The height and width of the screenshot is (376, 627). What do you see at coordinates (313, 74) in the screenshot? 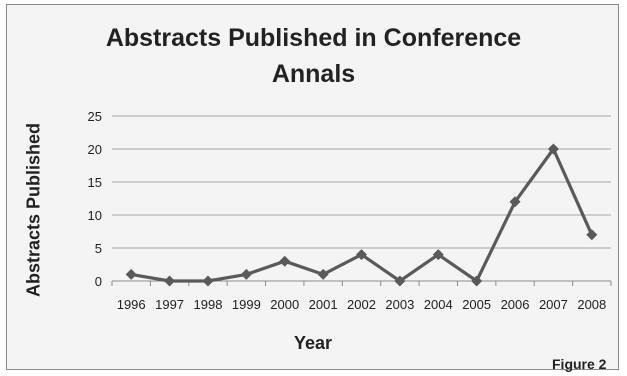
I see `chart-title-line-2: Annals` at bounding box center [313, 74].